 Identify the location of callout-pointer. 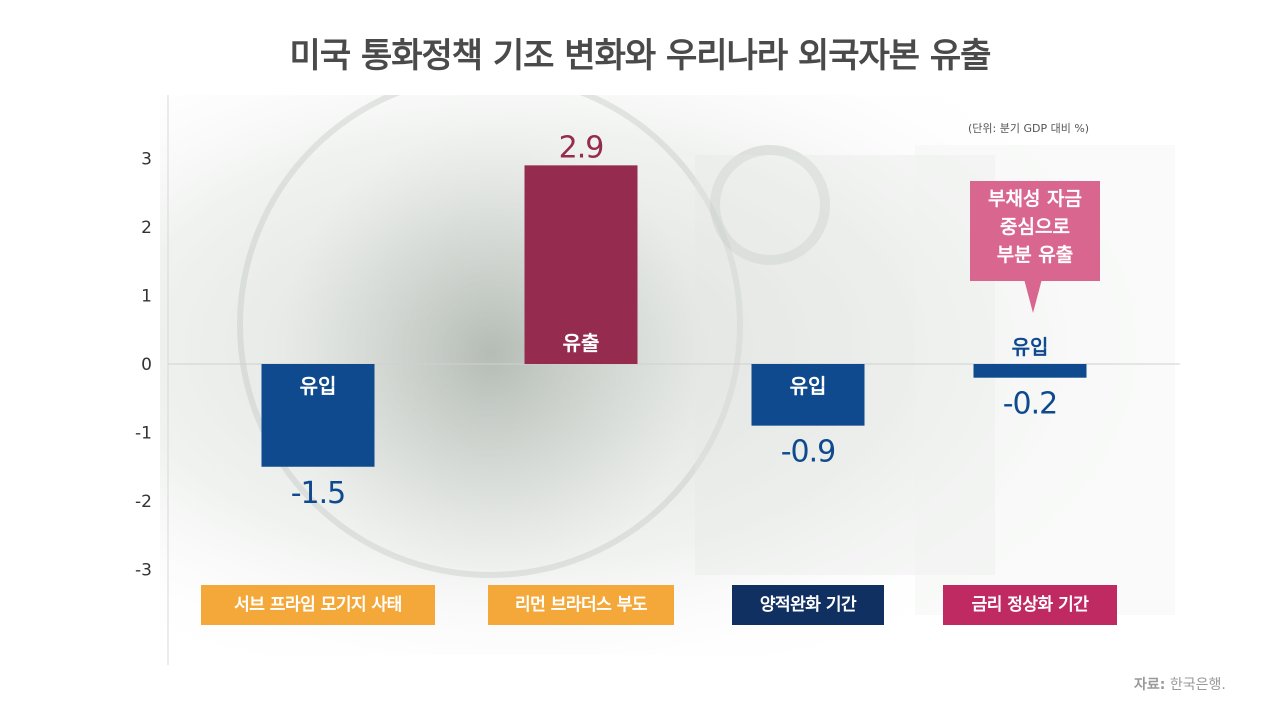
(1033, 296).